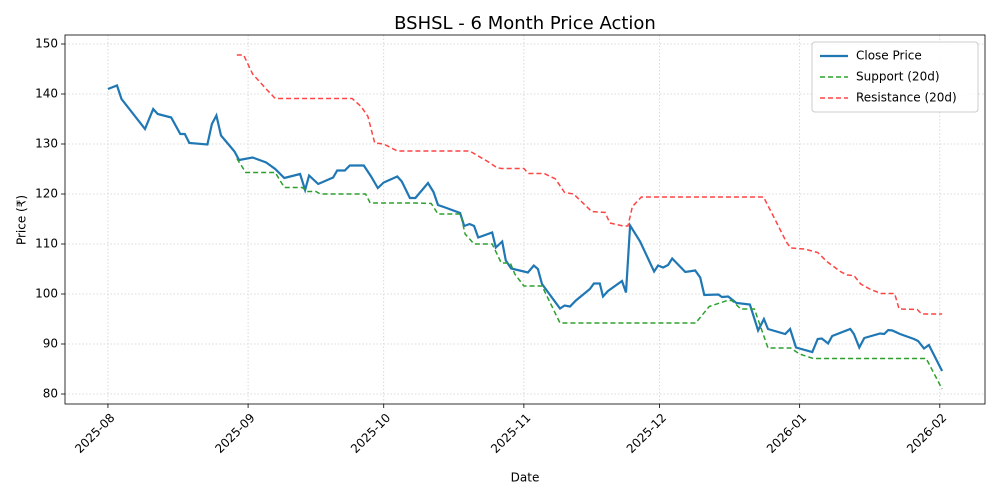 This screenshot has height=500, width=1000. I want to click on x-axis-label: Date, so click(525, 478).